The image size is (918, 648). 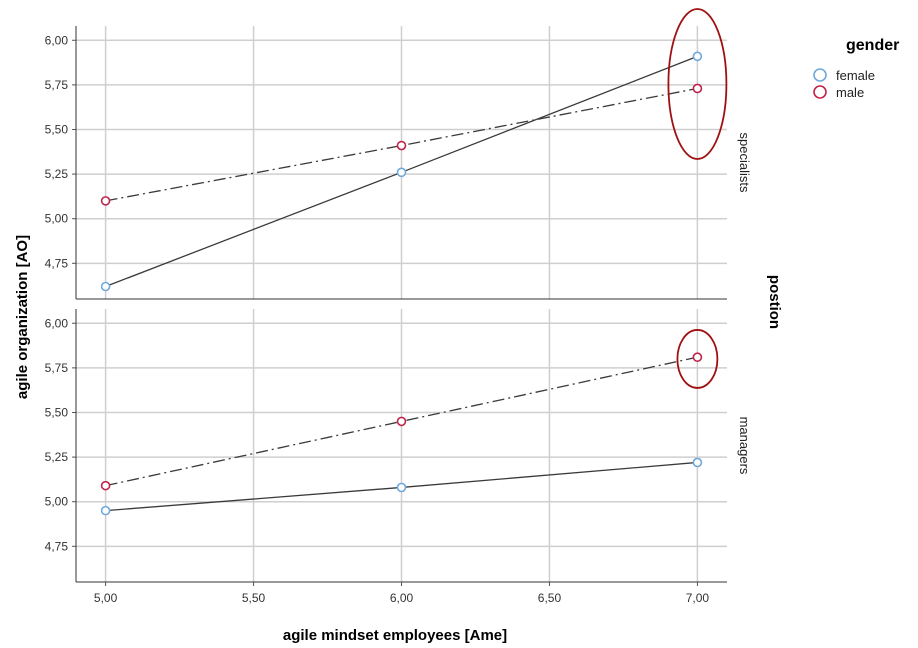 I want to click on facet-label-managers: managers, so click(x=744, y=446).